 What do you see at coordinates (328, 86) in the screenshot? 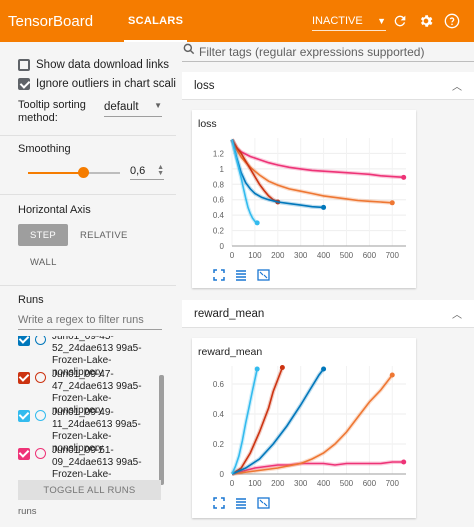
I see `category-loss-header: loss ︿` at bounding box center [328, 86].